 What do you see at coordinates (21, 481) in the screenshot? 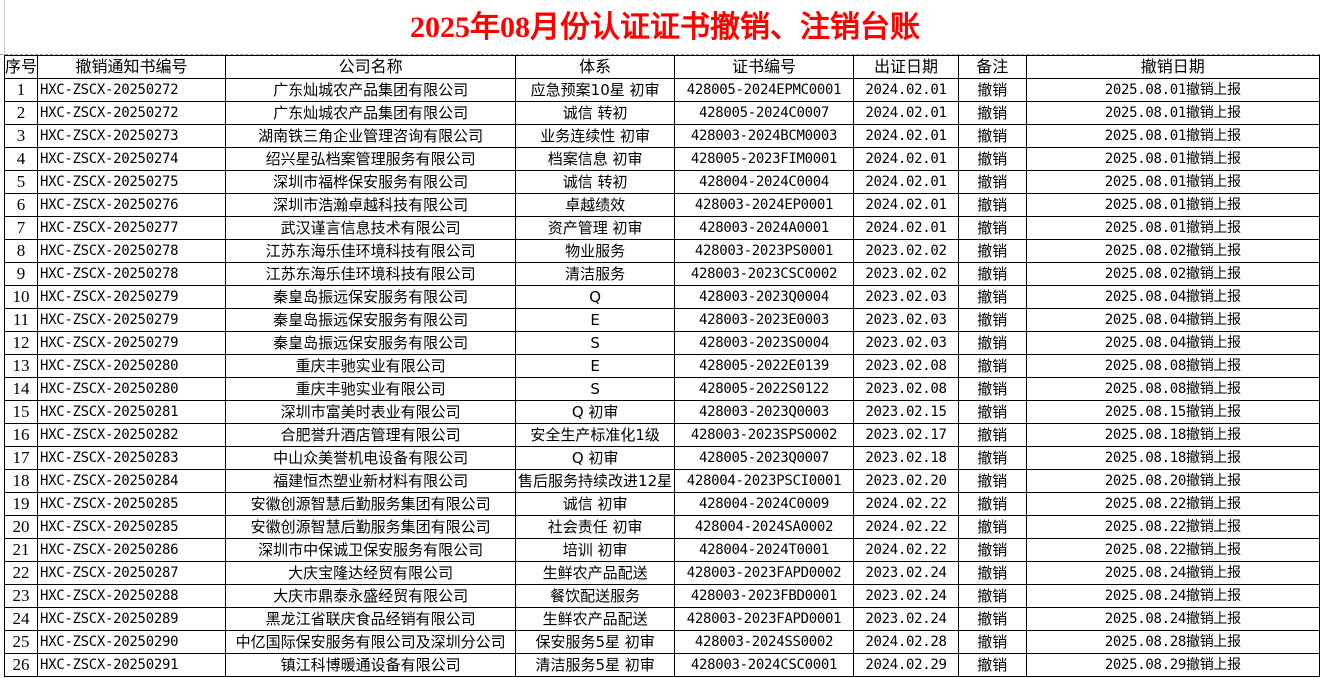
I see `seq-cell: 18` at bounding box center [21, 481].